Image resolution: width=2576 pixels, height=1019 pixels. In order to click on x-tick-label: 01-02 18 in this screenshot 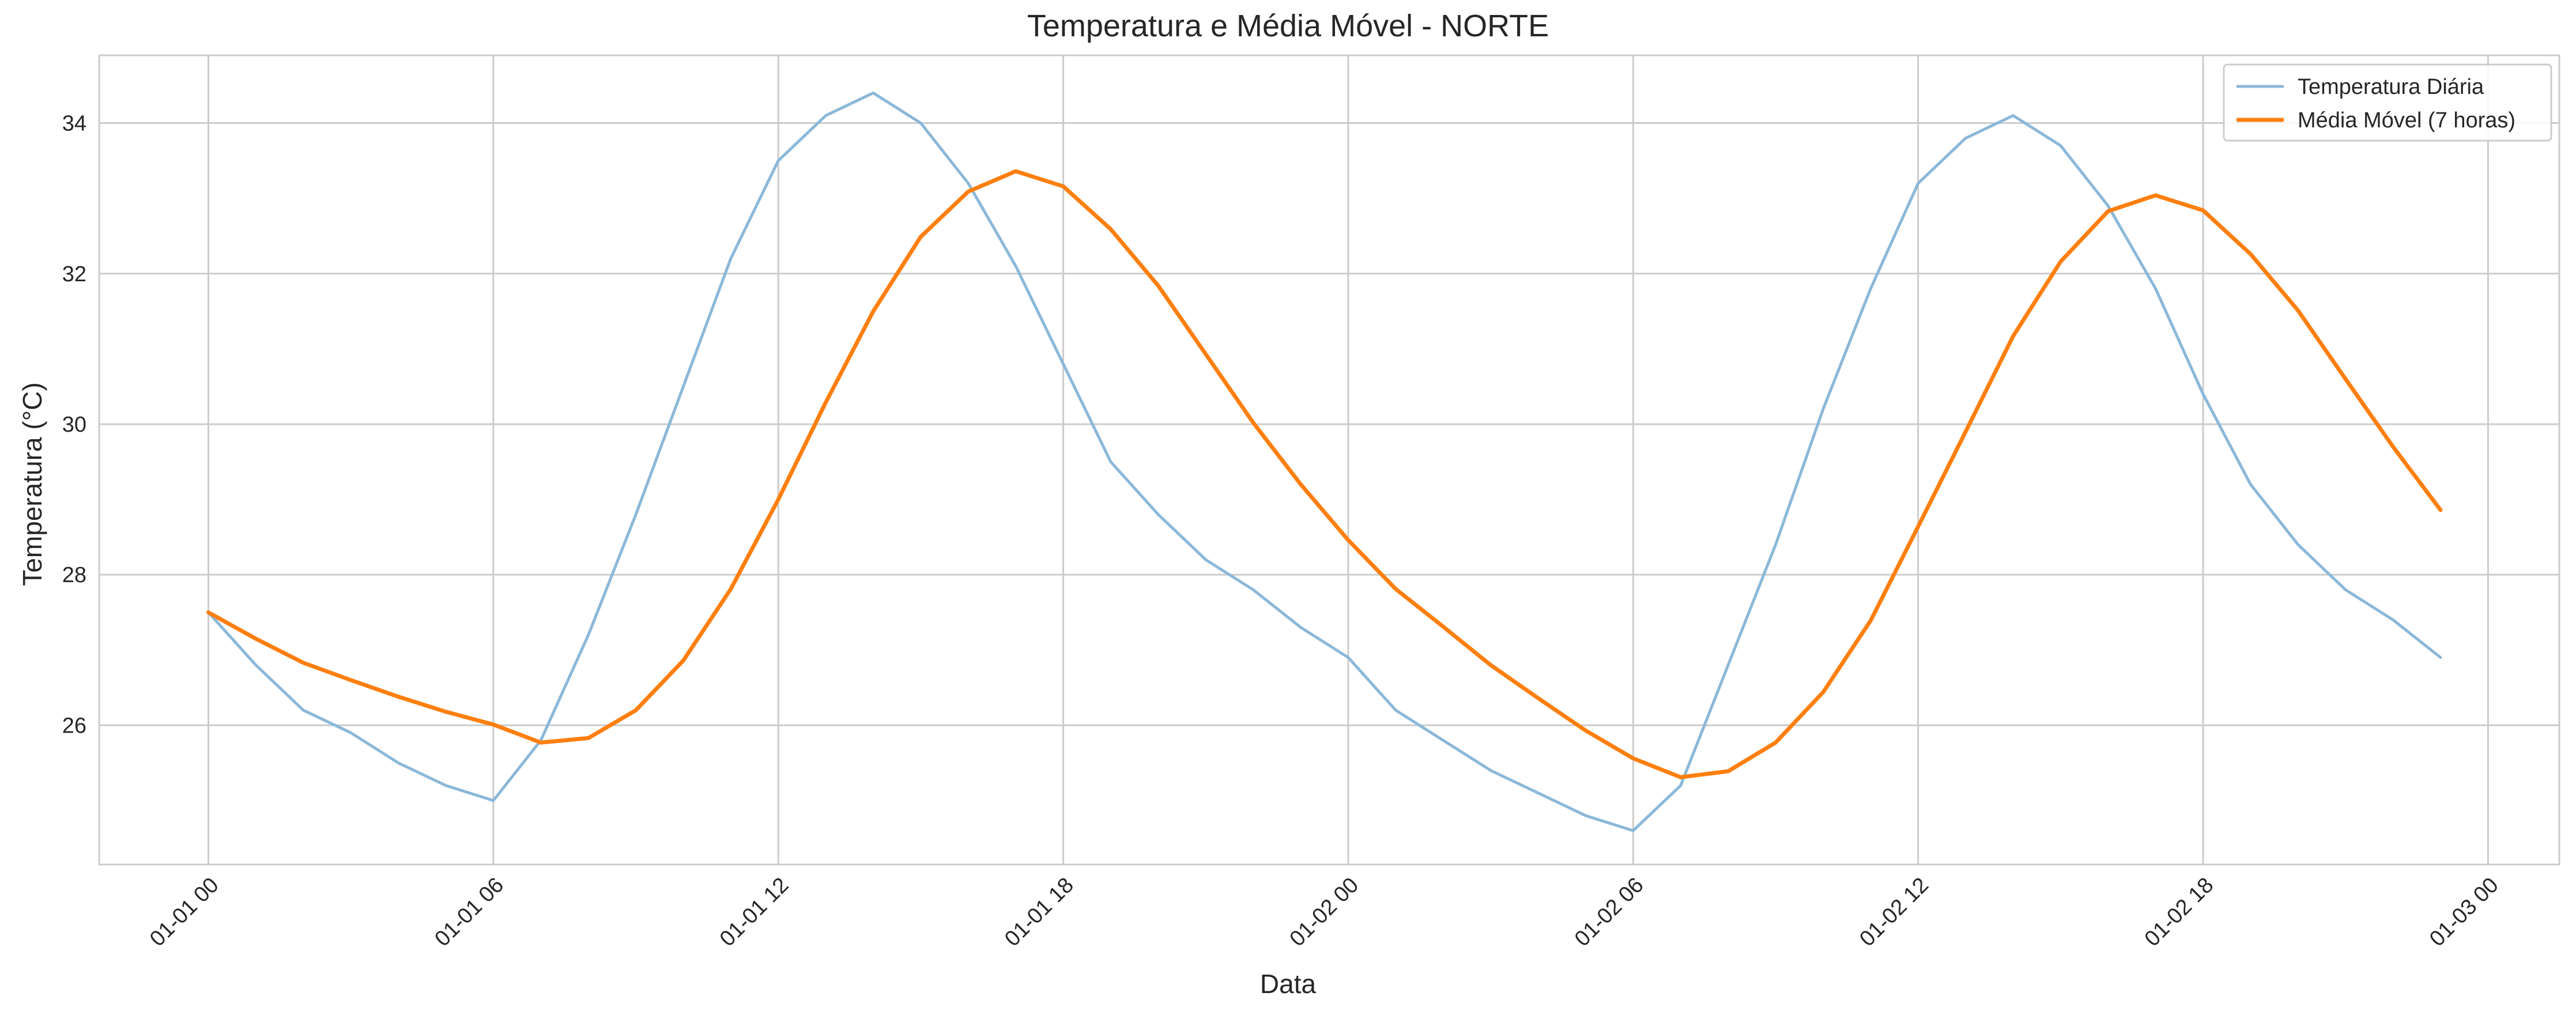, I will do `click(2179, 912)`.